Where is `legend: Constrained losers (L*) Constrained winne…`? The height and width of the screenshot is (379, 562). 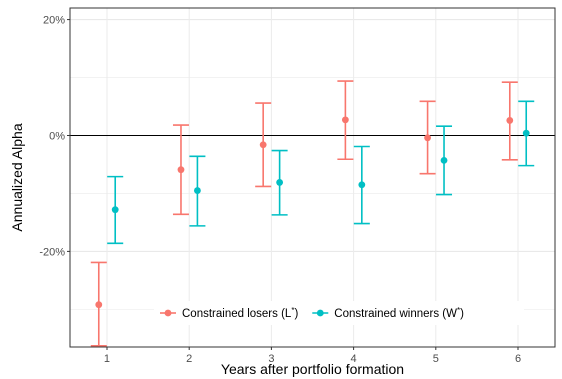 legend: Constrained losers (L*) Constrained winne… is located at coordinates (339, 313).